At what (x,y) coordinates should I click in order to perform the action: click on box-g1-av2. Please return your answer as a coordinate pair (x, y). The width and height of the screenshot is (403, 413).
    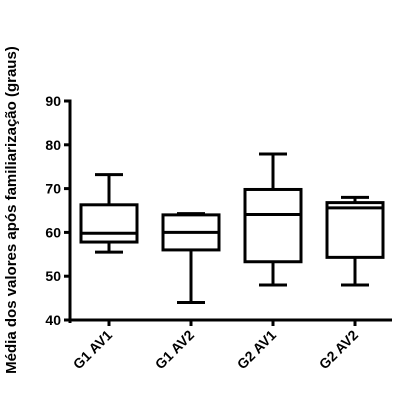
    Looking at the image, I should click on (191, 258).